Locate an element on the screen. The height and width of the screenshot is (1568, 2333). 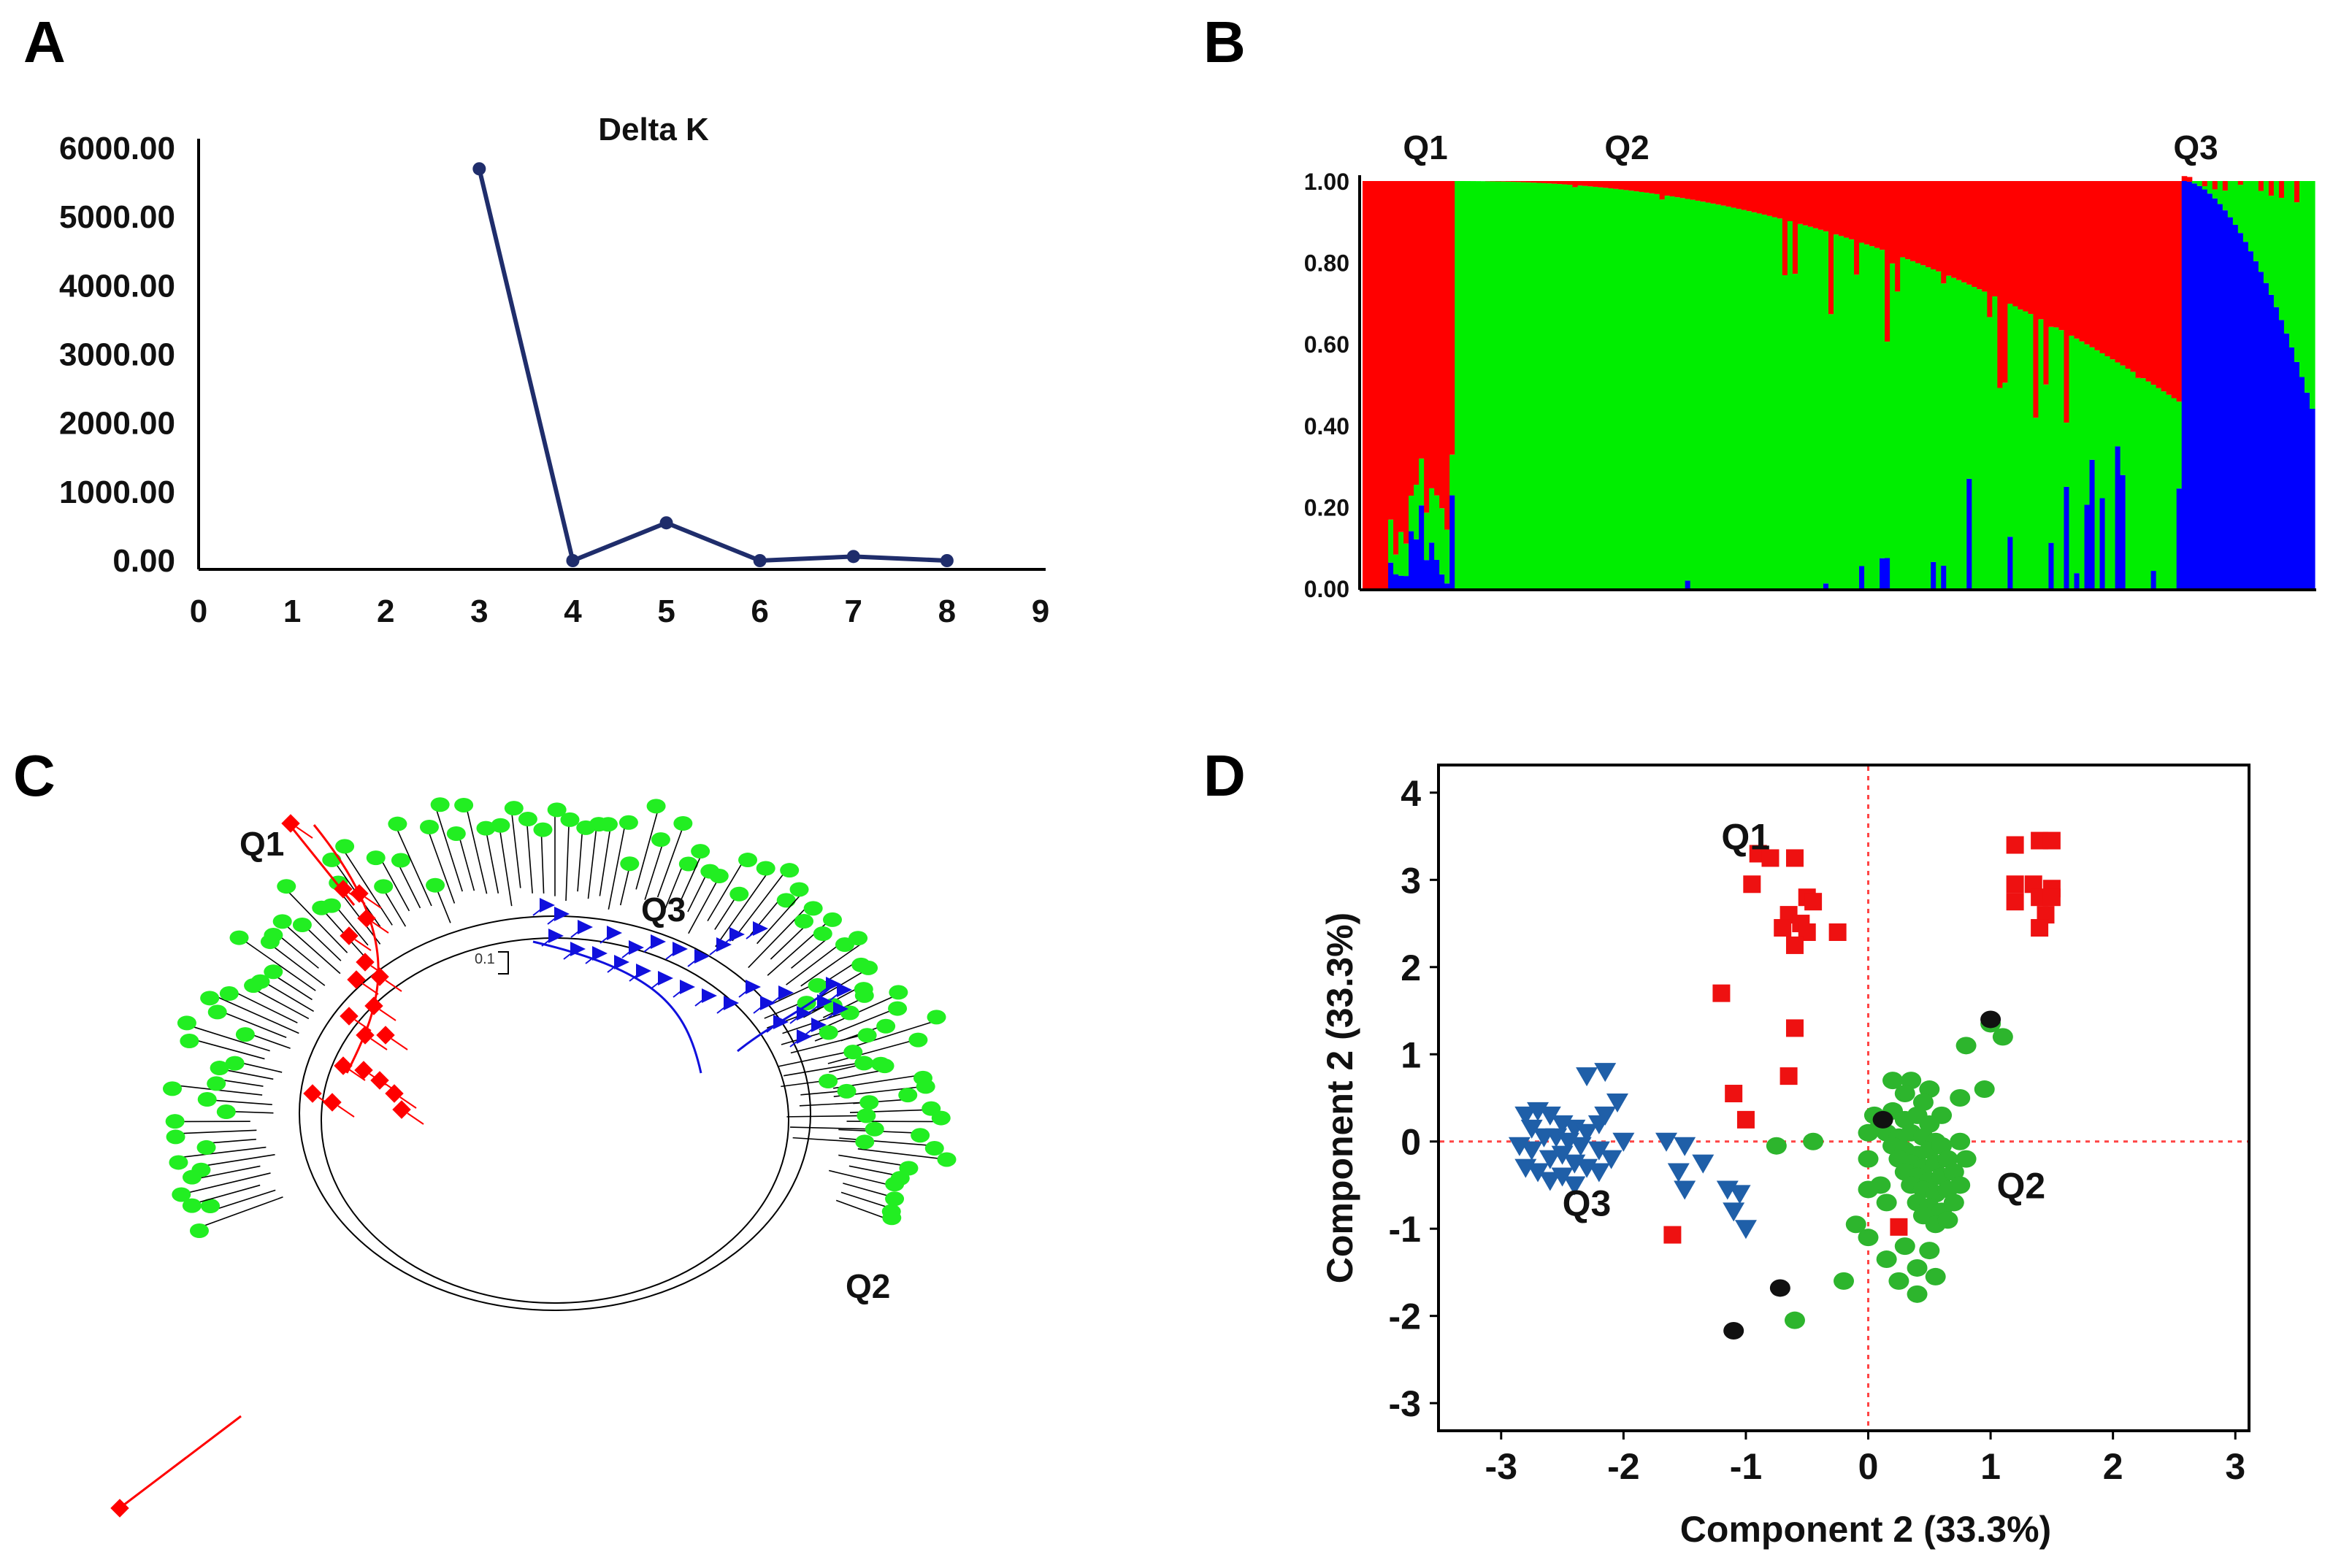
delta-k-x-tick: 9 is located at coordinates (1040, 611).